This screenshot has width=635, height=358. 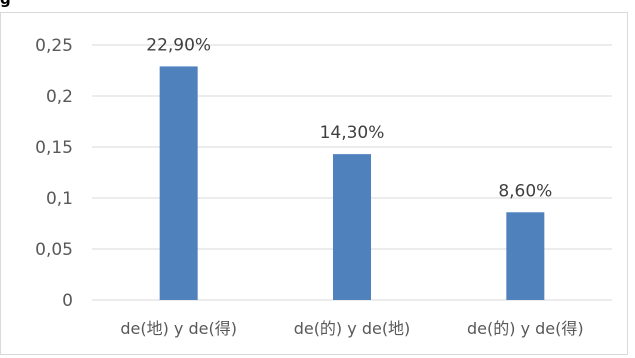 I want to click on y-tick-label: 0, so click(x=67, y=301).